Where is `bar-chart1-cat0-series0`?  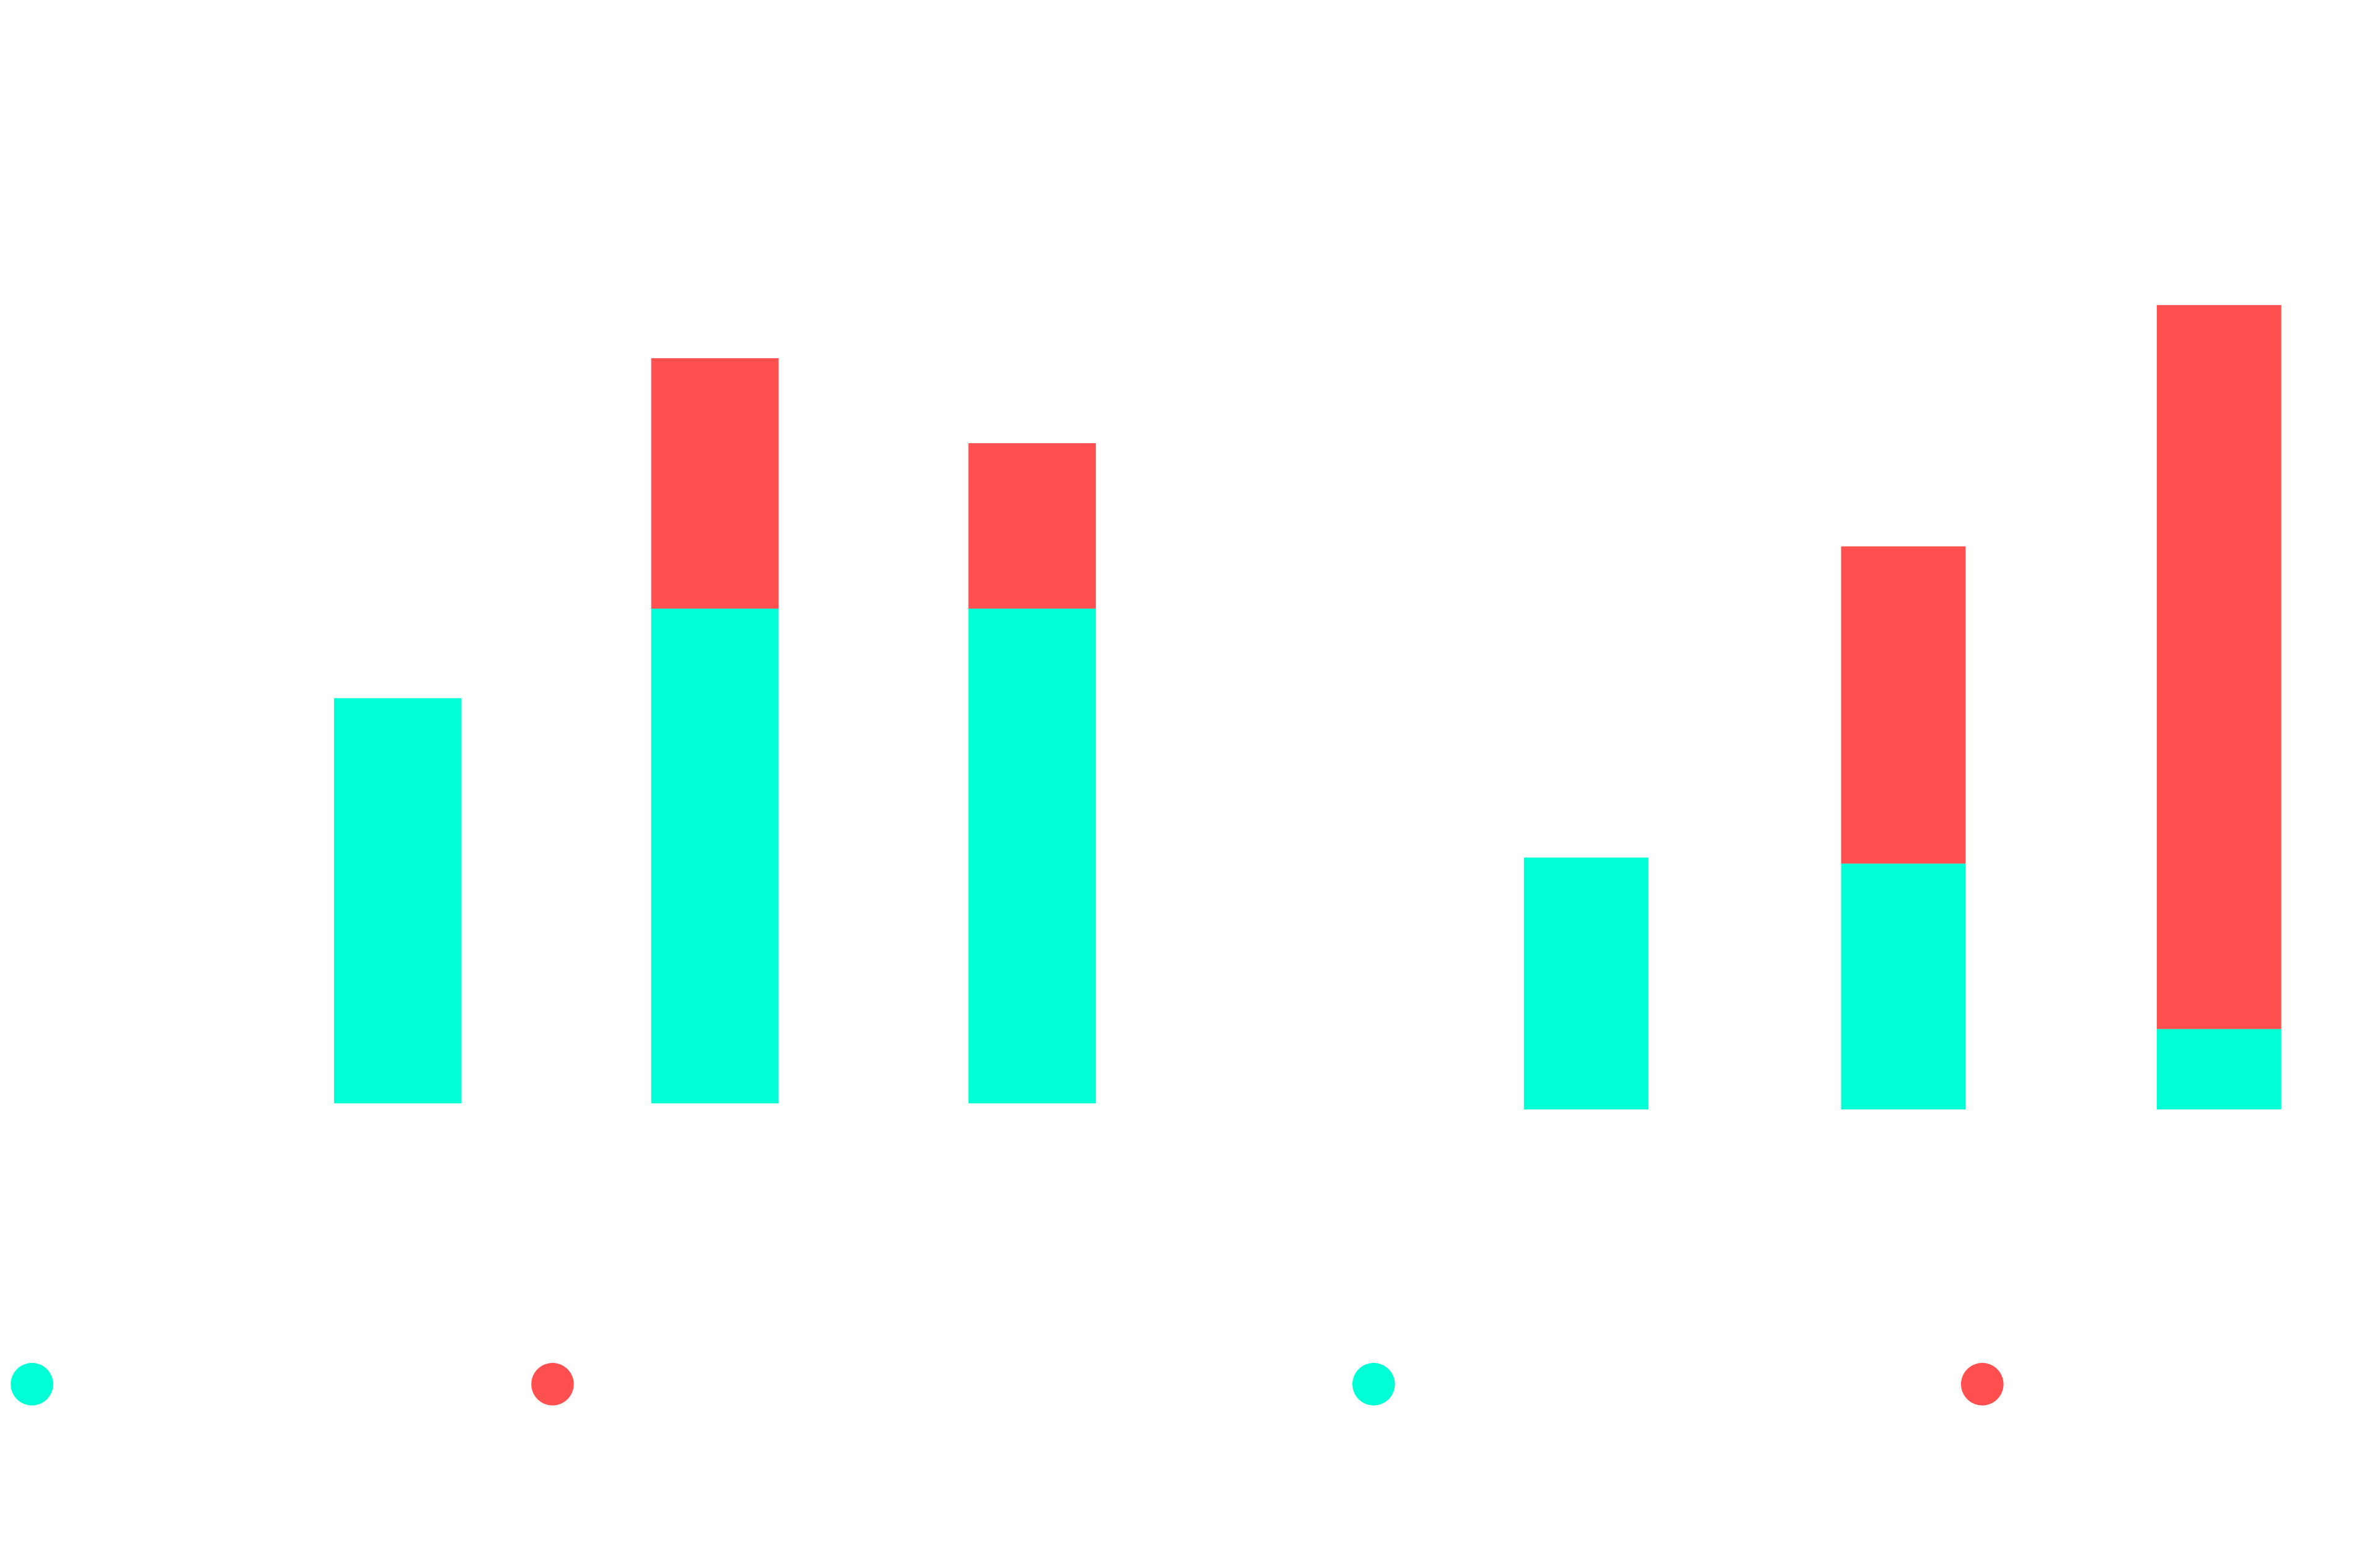 bar-chart1-cat0-series0 is located at coordinates (1586, 983).